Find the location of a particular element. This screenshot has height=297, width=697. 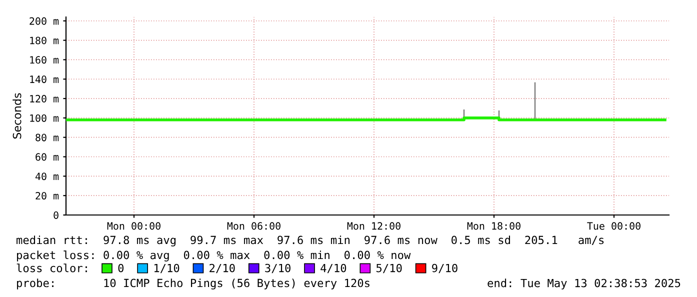

x-tick-label: Tue 00:00 is located at coordinates (613, 226).